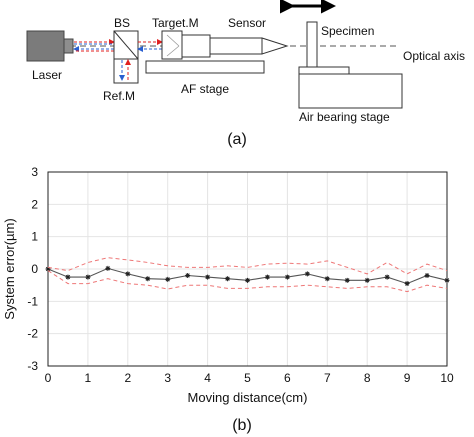  Describe the element at coordinates (207, 378) in the screenshot. I see `x-tick-label: 4` at that location.